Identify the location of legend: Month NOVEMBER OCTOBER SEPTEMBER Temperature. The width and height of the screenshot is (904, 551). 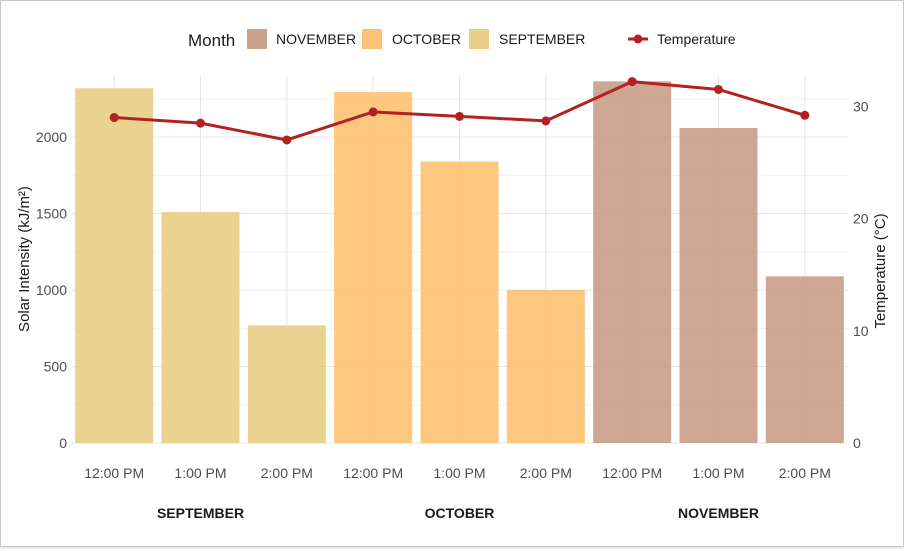
(462, 39).